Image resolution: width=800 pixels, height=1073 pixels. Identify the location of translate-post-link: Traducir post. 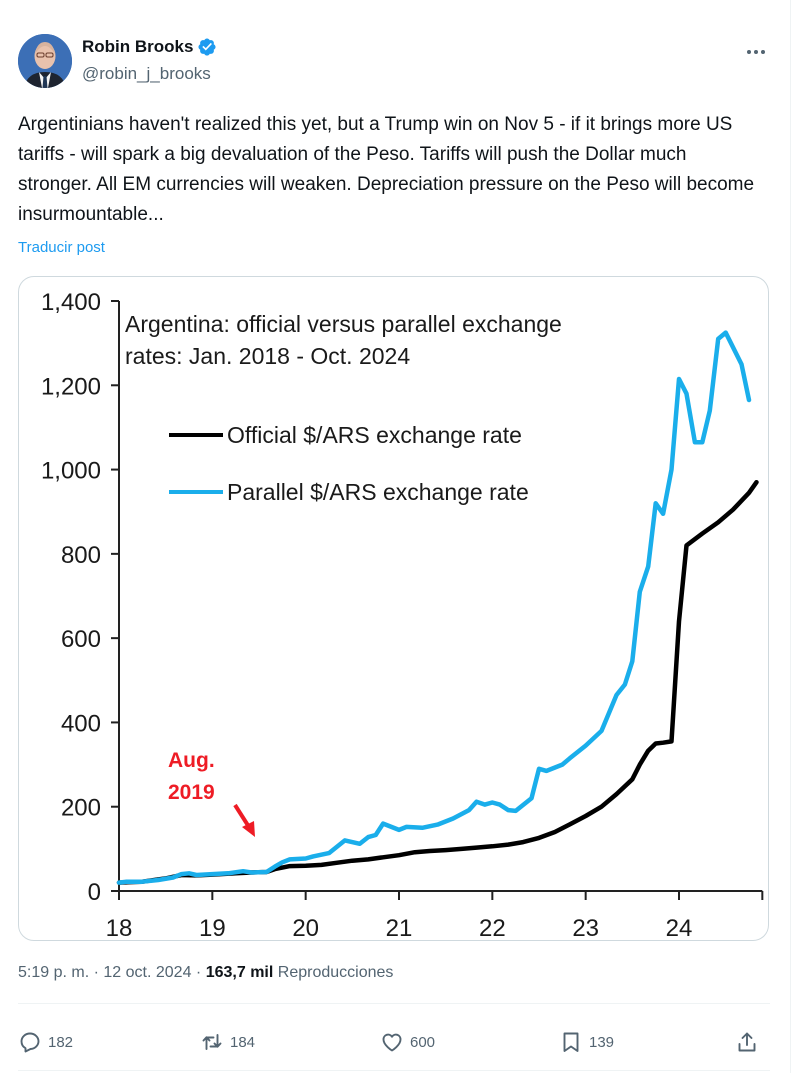
(61, 247).